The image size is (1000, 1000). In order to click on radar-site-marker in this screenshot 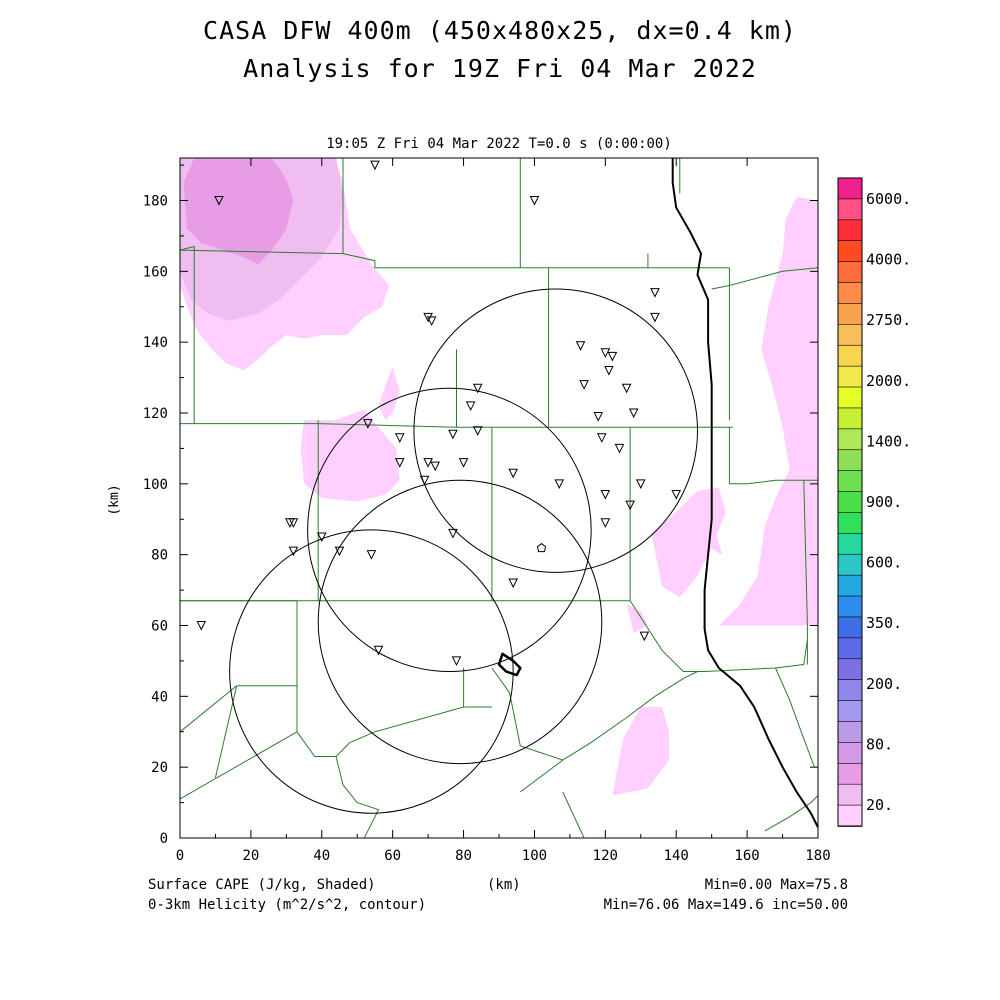, I will do `click(541, 547)`.